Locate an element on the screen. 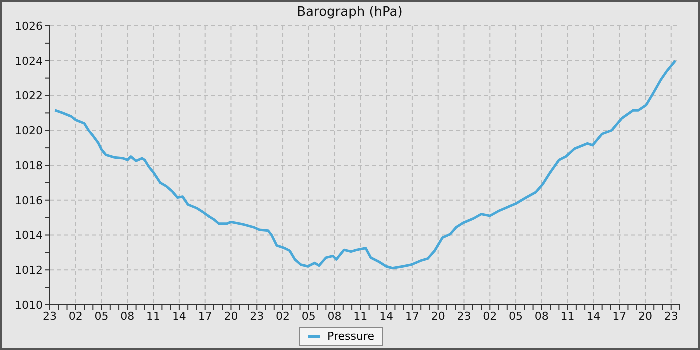 This screenshot has height=350, width=700. y-tick-label: 1016 is located at coordinates (29, 201).